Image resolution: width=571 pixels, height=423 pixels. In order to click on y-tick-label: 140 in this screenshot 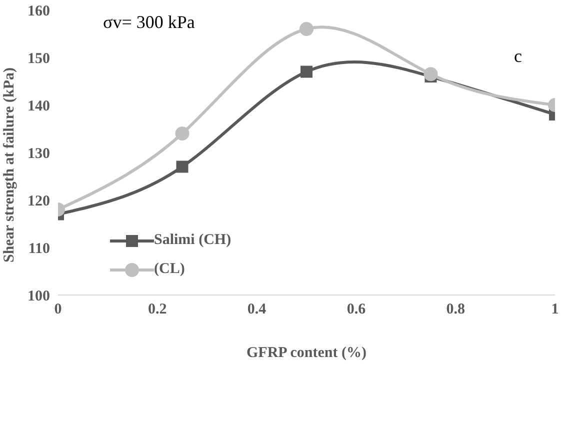, I will do `click(39, 106)`.